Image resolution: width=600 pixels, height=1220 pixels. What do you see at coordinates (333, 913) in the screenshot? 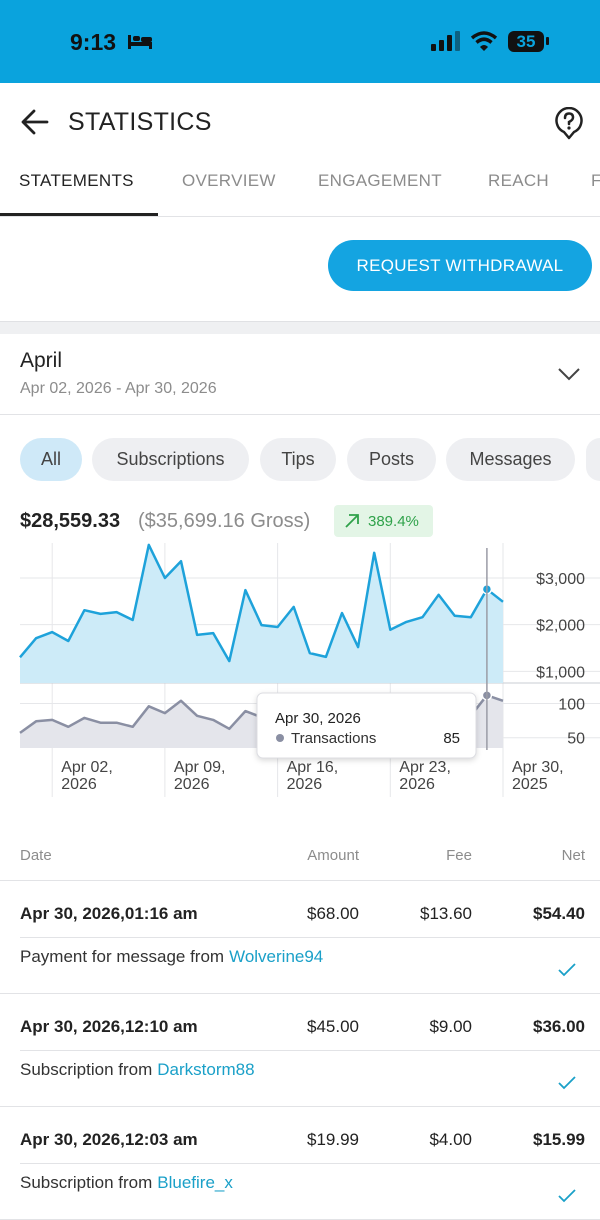
I see `row-amount: $68.00` at bounding box center [333, 913].